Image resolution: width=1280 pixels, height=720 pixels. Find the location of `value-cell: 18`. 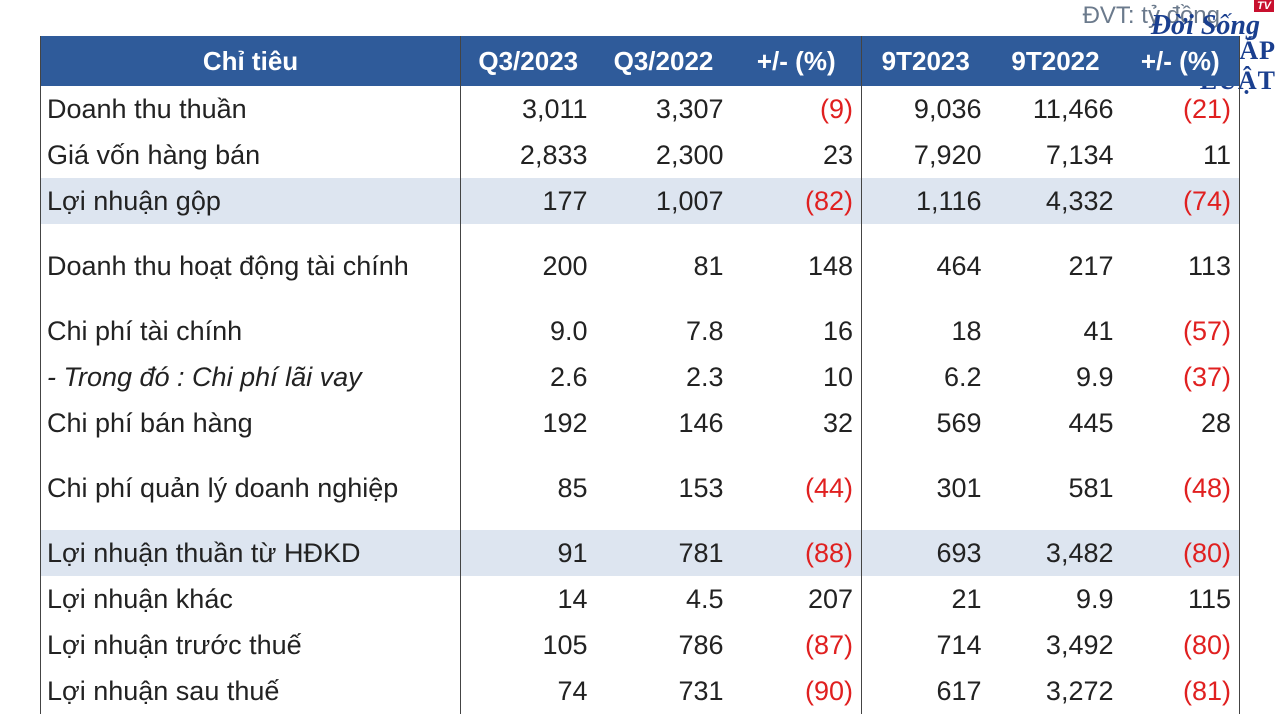

value-cell: 18 is located at coordinates (966, 330).